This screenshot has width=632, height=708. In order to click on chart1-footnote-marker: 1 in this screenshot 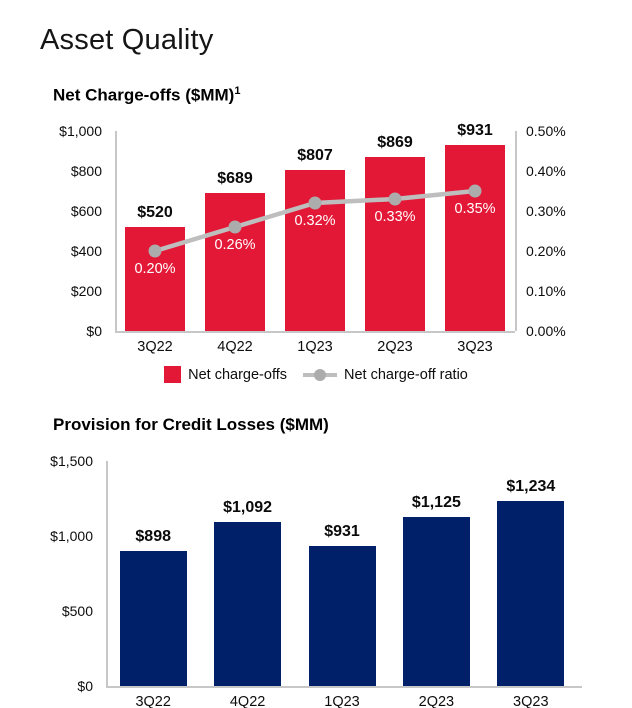, I will do `click(237, 91)`.